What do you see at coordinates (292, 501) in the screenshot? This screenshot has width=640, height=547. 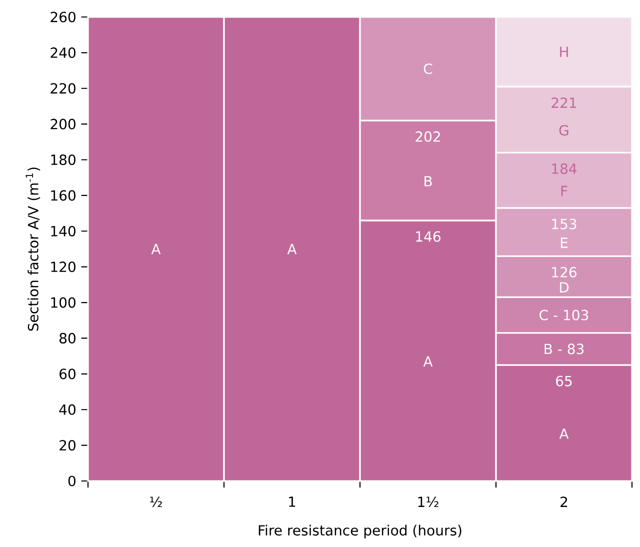 I see `x-tick-label: 1` at bounding box center [292, 501].